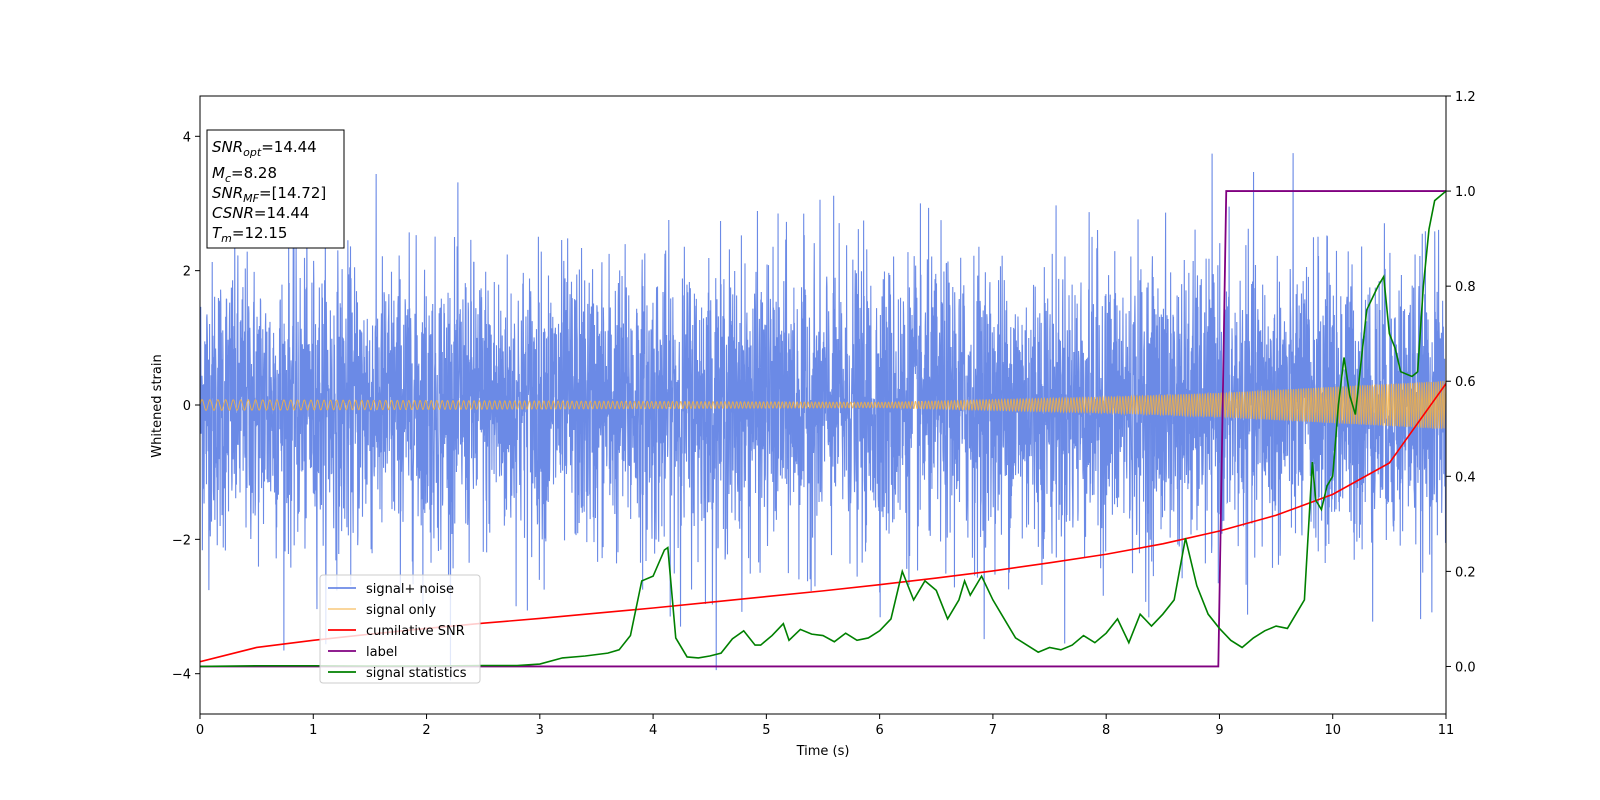 The width and height of the screenshot is (1600, 800). I want to click on y-right-tick-label: 0.8, so click(1465, 287).